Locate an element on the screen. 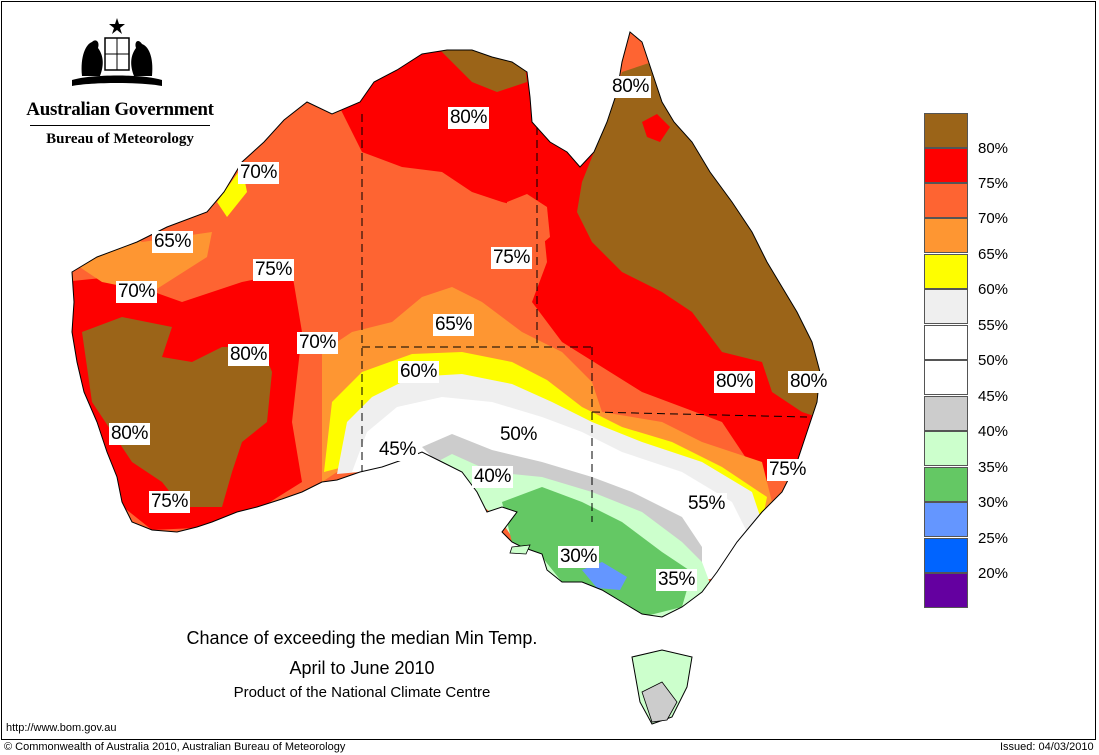 This screenshot has height=755, width=1099. map-label-75-wa-southcoast: 75% is located at coordinates (170, 502).